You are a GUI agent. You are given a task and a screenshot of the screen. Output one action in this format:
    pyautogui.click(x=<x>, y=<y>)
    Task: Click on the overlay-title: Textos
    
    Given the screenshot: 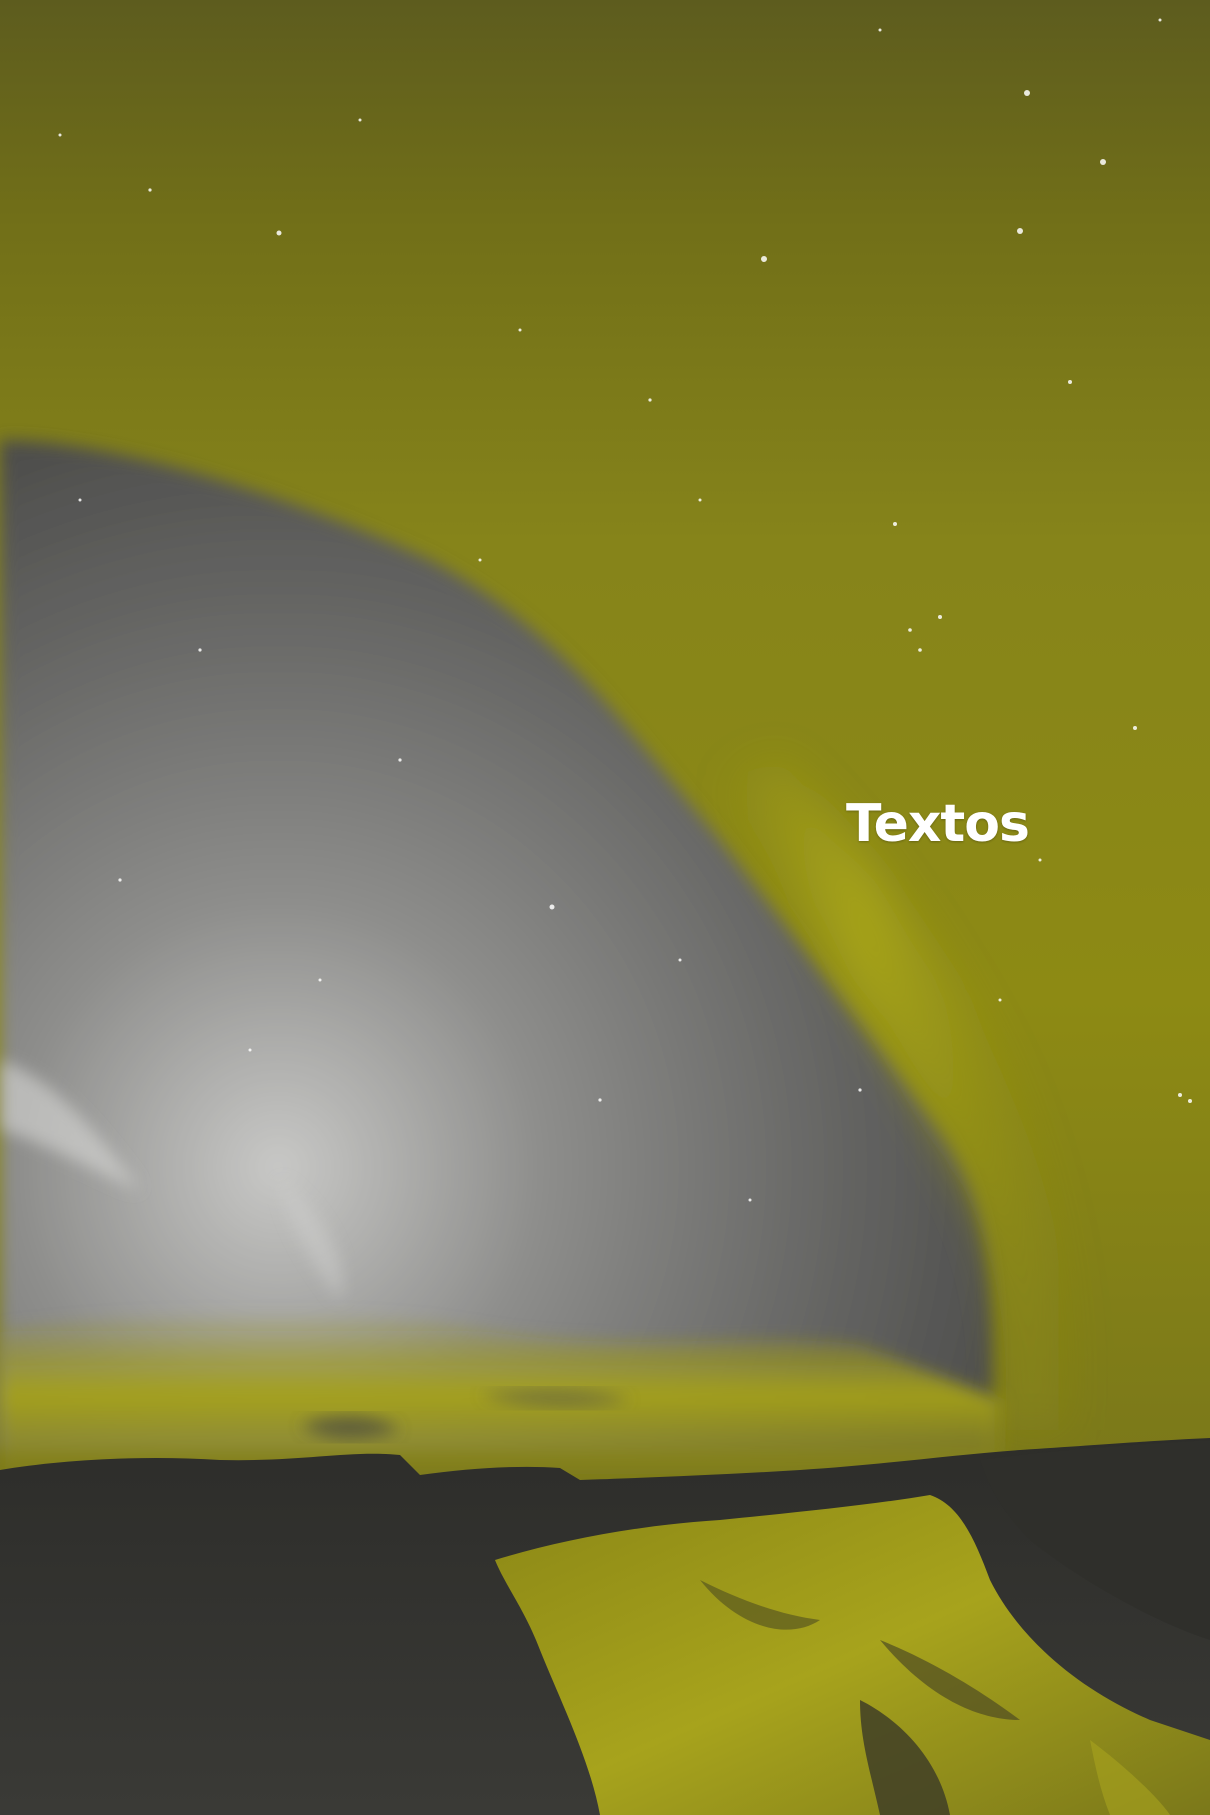 What is the action you would take?
    pyautogui.click(x=938, y=824)
    